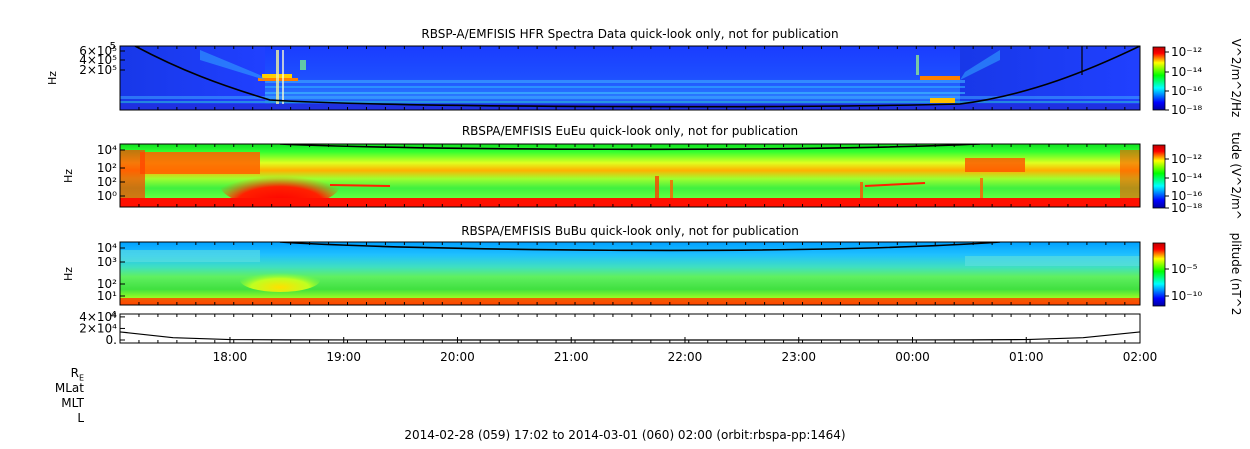  Describe the element at coordinates (81, 378) in the screenshot. I see `ephem-label-r-sub: E` at that location.